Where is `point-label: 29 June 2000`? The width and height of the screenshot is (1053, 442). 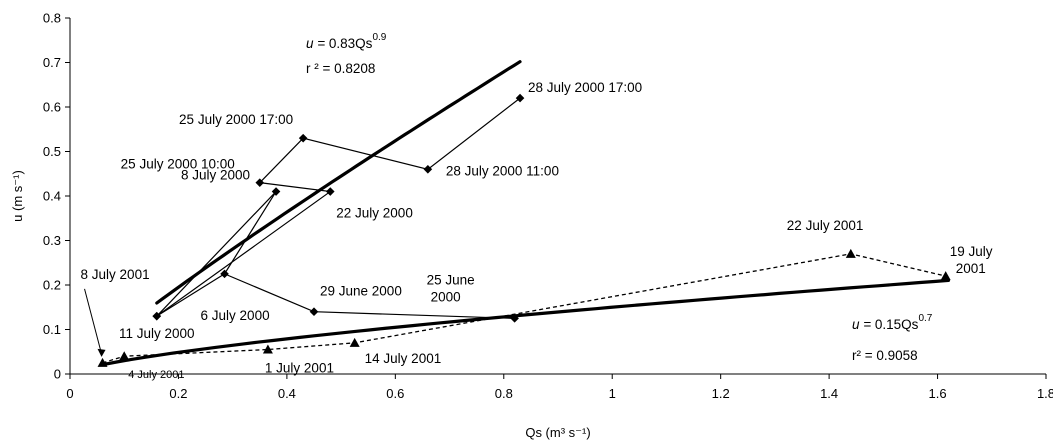
point-label: 29 June 2000 is located at coordinates (361, 291).